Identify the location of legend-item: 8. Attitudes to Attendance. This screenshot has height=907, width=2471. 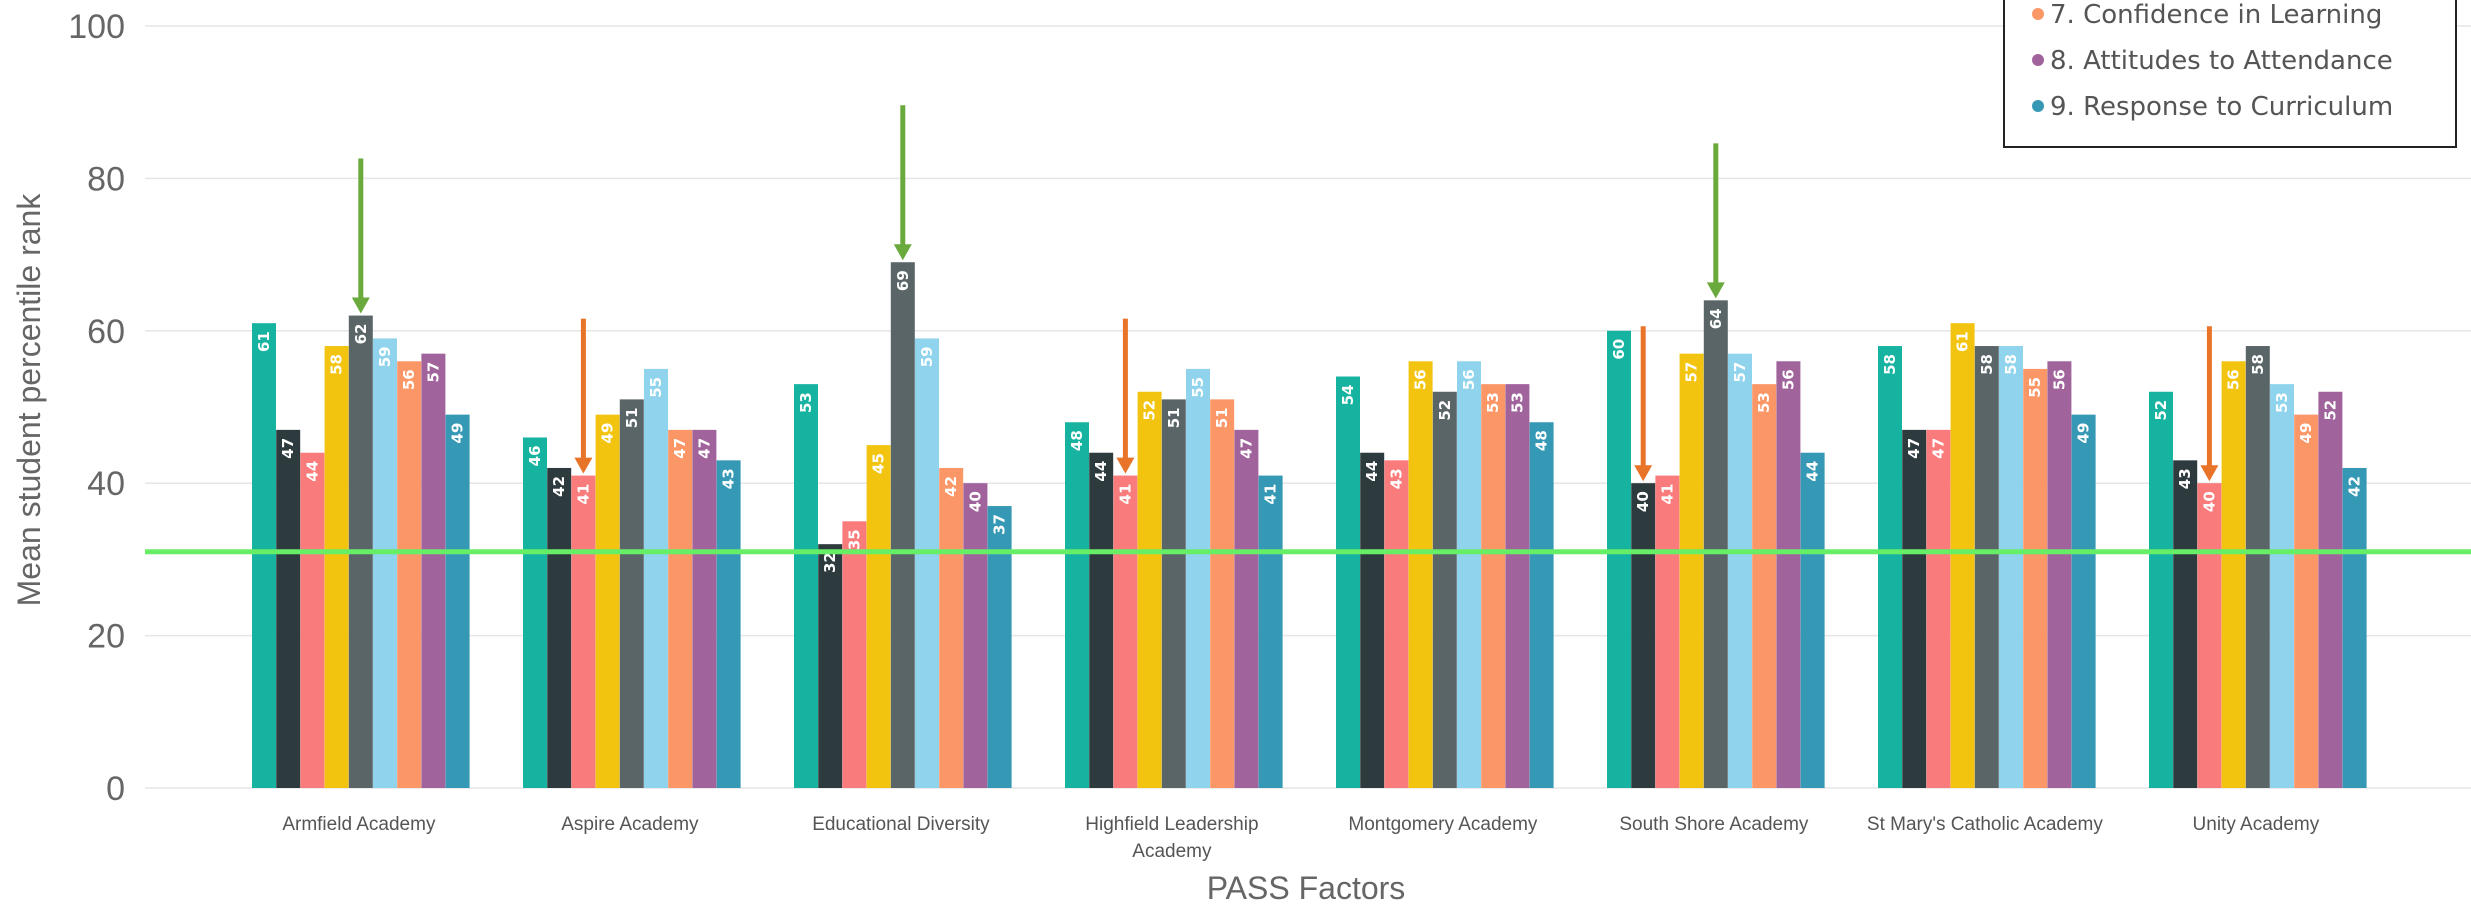
(2212, 61).